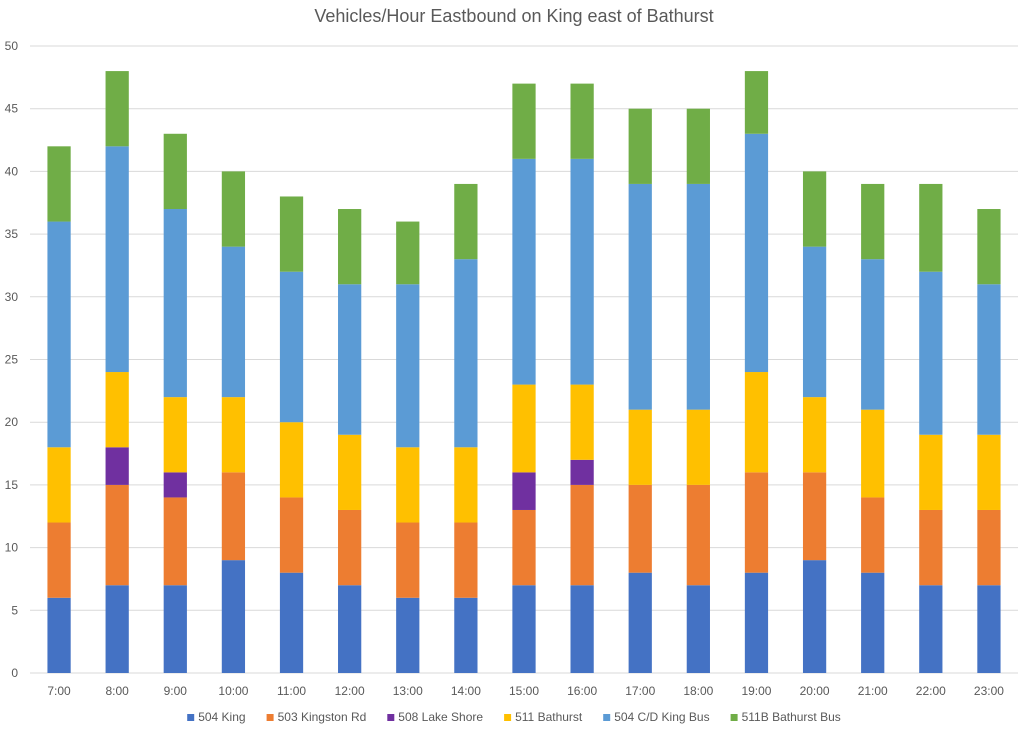  I want to click on x-tick-label: 10:00, so click(233, 691).